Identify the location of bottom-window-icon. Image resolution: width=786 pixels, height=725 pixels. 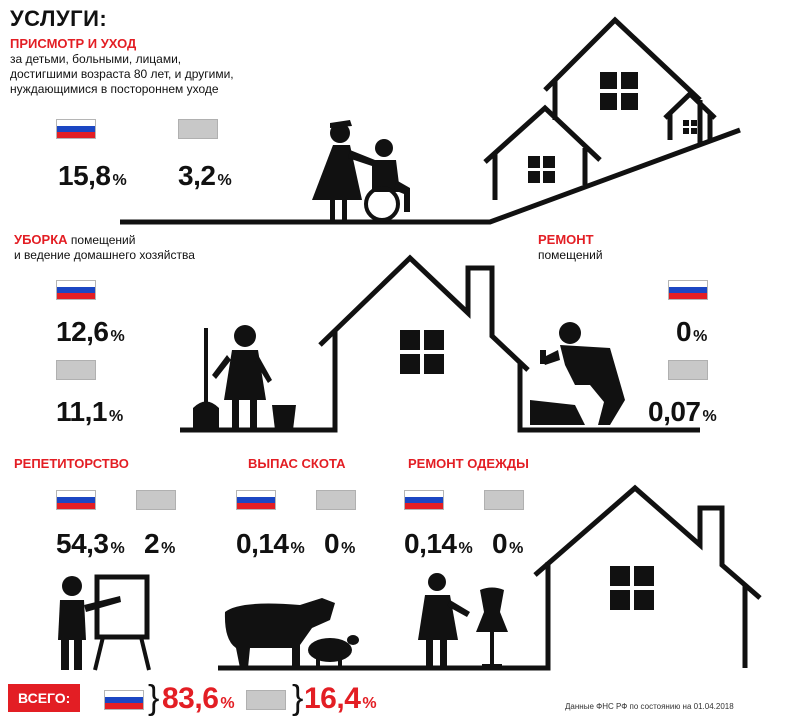
(632, 588).